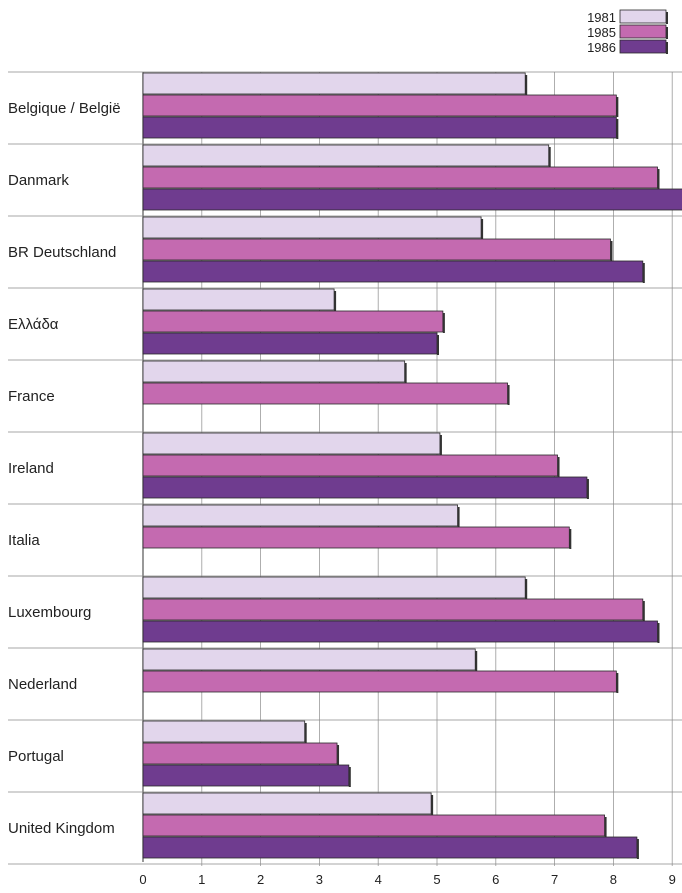 The image size is (682, 893). Describe the element at coordinates (319, 879) in the screenshot. I see `x-tick-label: 3` at that location.